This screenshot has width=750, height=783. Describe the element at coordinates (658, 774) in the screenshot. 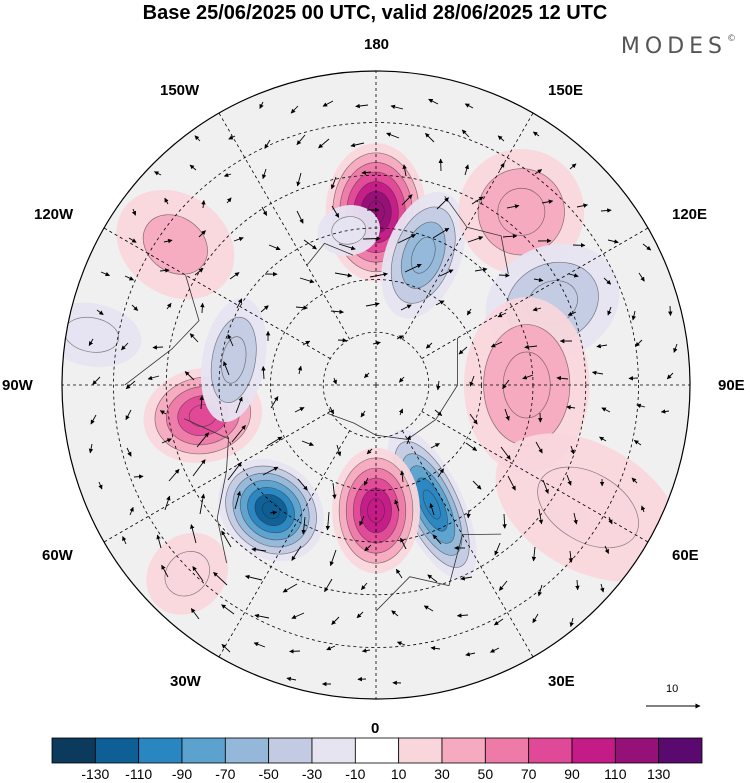

I see `colorbar-label-13: 130` at that location.